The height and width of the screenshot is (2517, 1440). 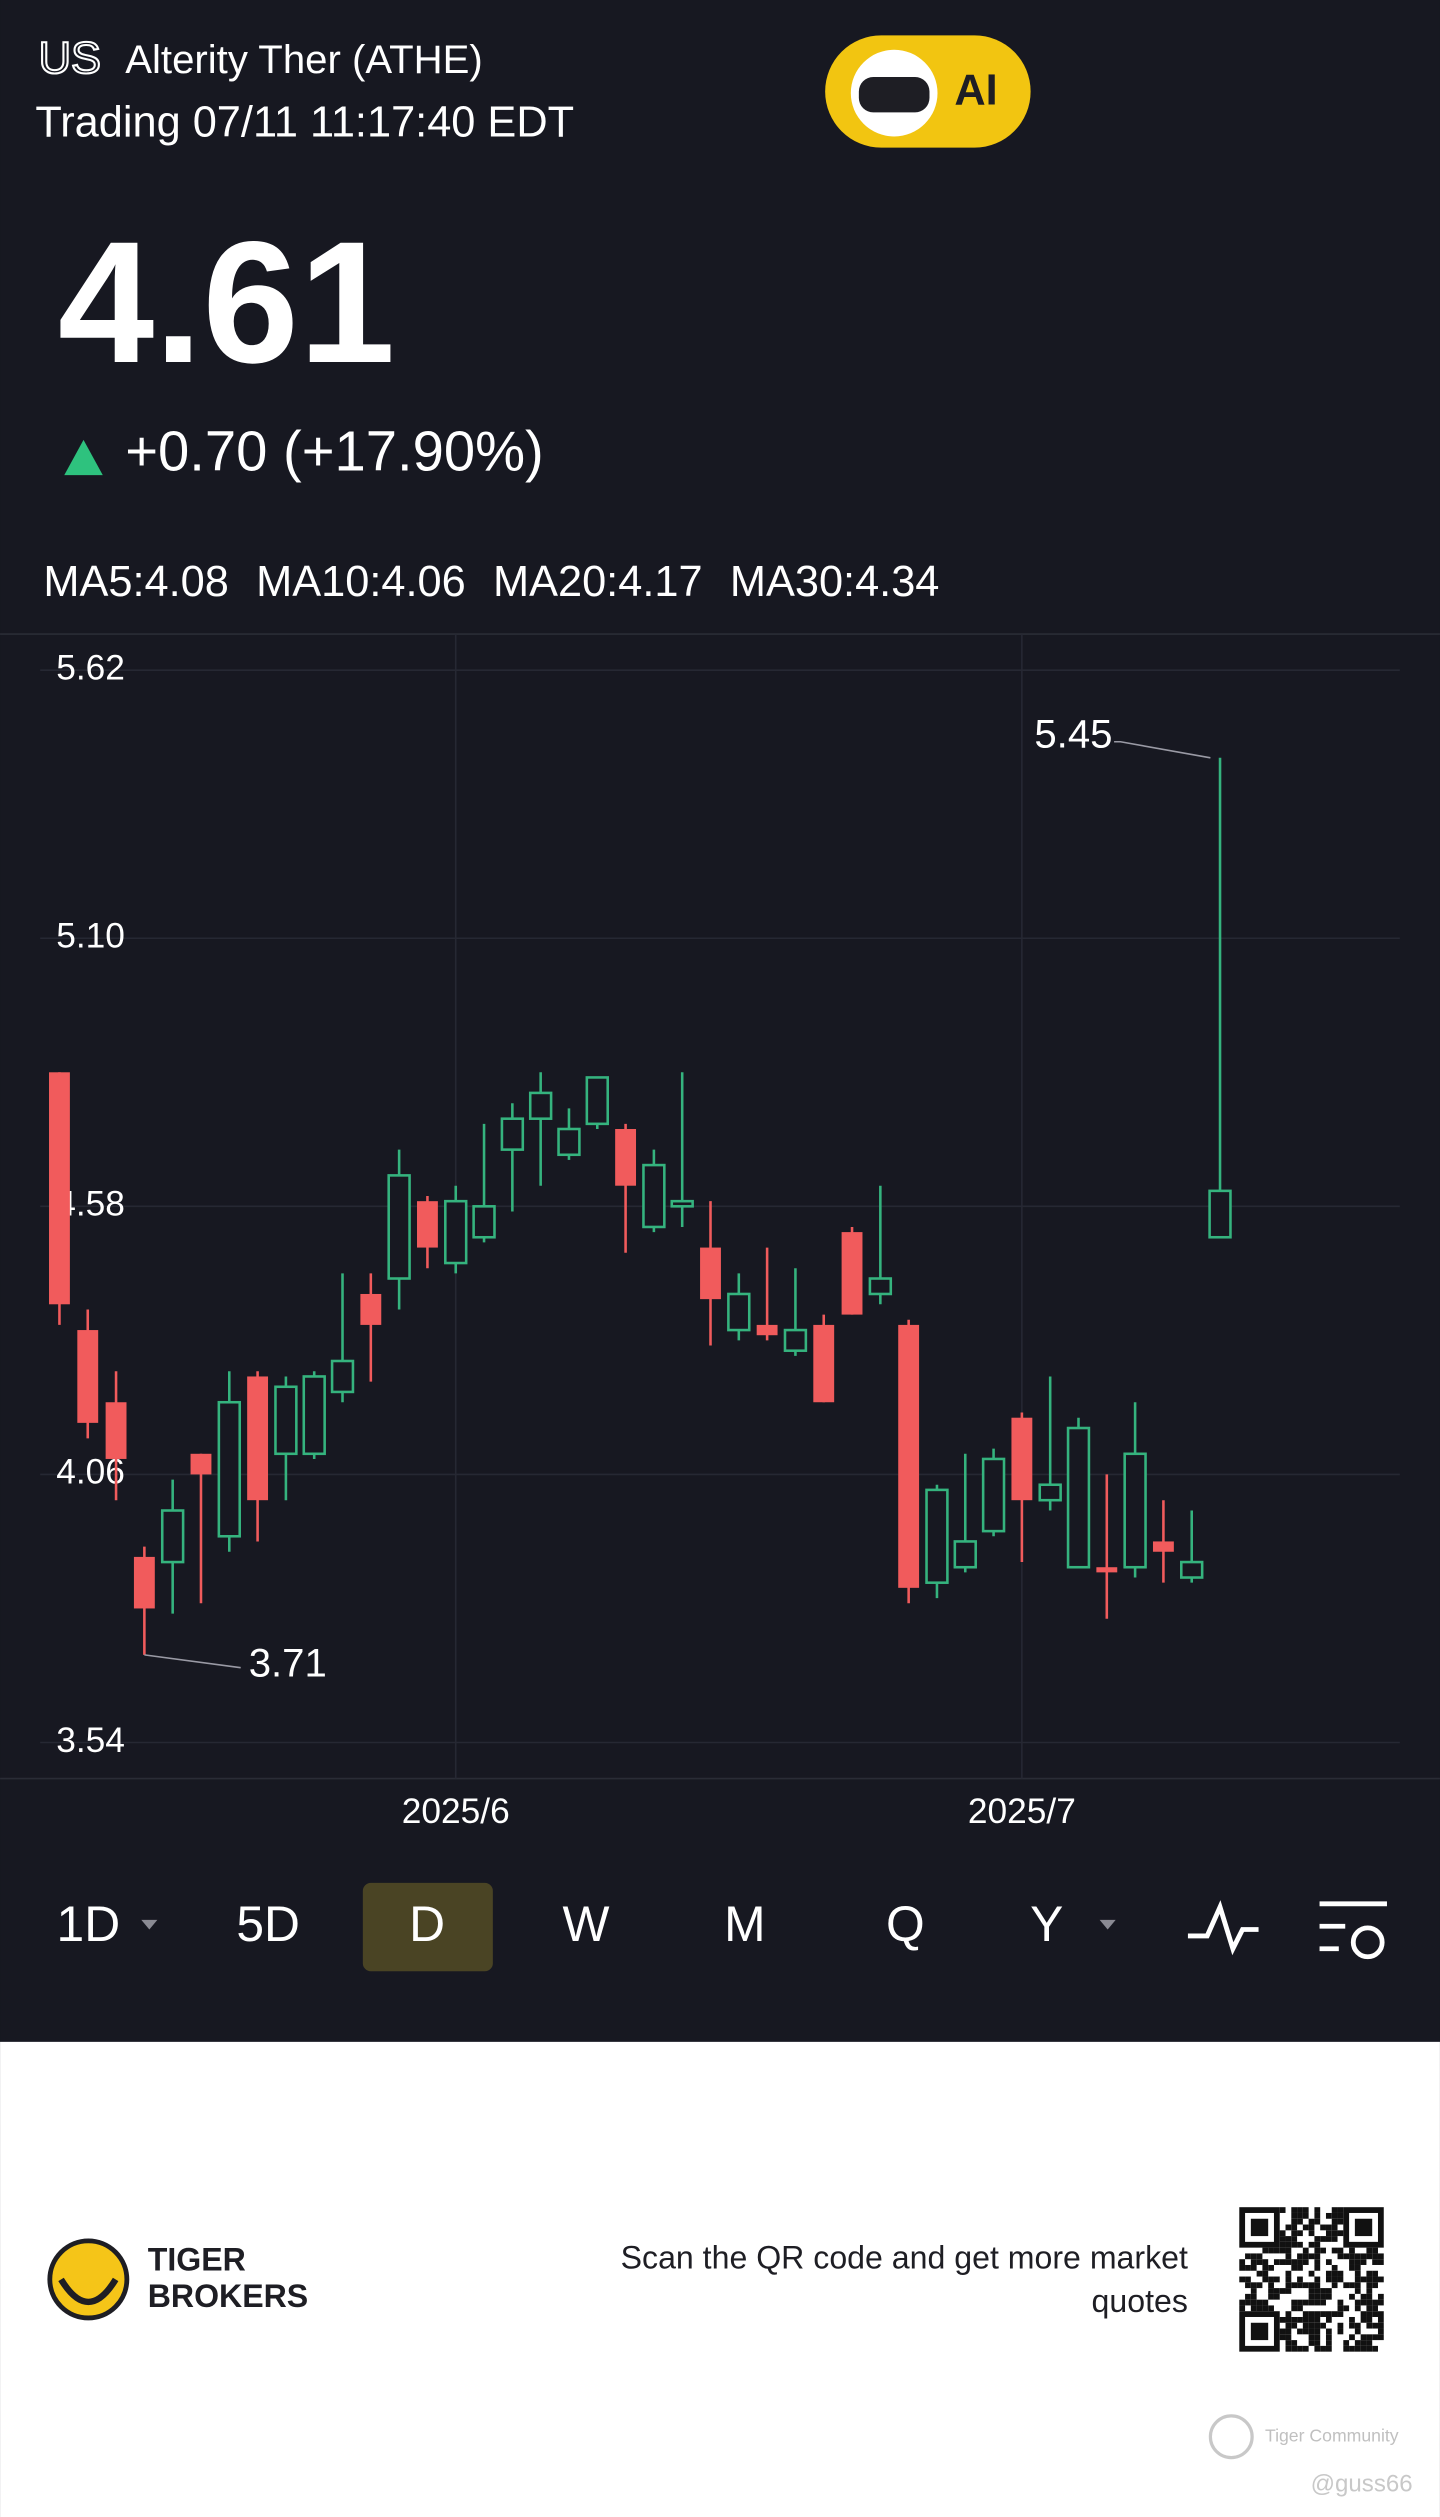 I want to click on period-label: 5D, so click(x=268, y=1924).